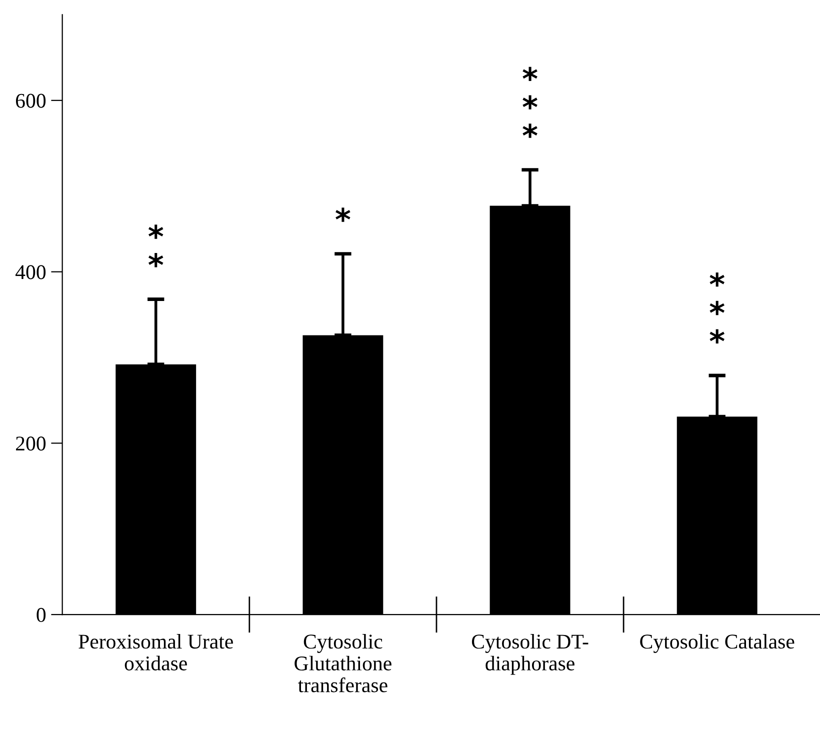  What do you see at coordinates (31, 272) in the screenshot?
I see `y-tick-label: 400` at bounding box center [31, 272].